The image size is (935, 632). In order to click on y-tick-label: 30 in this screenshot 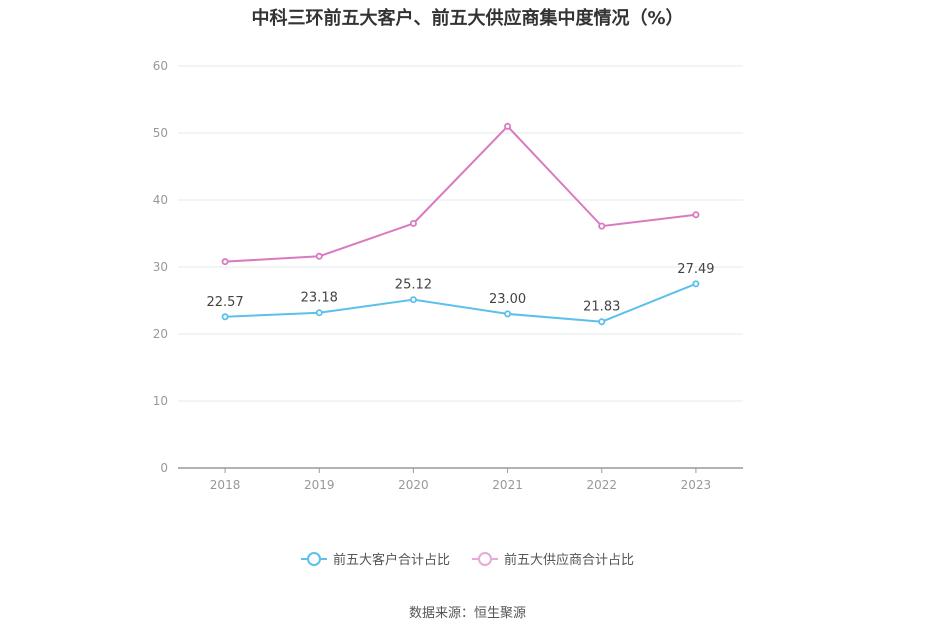, I will do `click(160, 267)`.